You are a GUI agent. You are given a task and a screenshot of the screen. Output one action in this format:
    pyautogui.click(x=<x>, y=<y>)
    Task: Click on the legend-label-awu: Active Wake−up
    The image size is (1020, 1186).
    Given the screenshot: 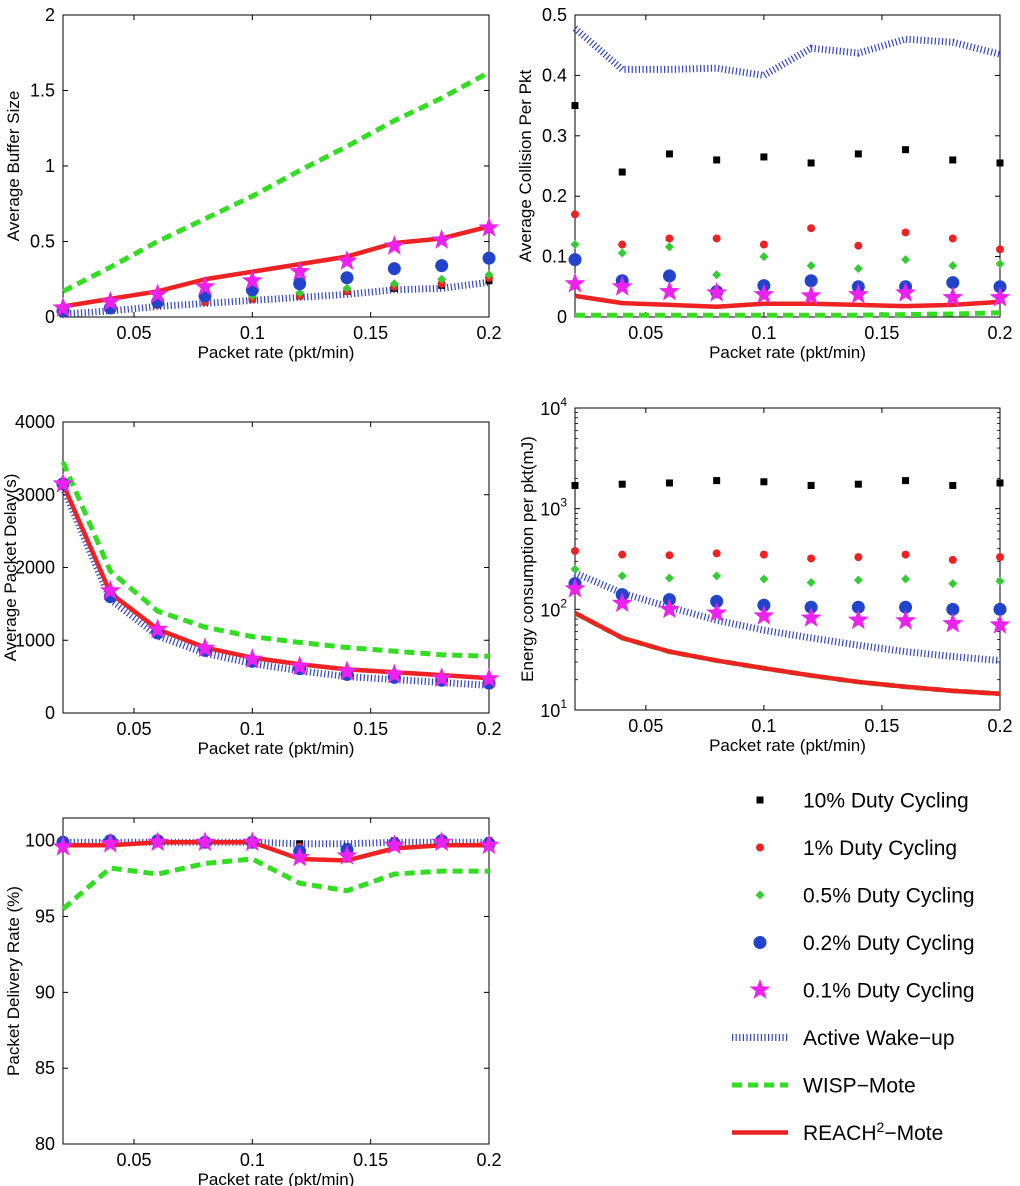 What is the action you would take?
    pyautogui.click(x=879, y=1038)
    